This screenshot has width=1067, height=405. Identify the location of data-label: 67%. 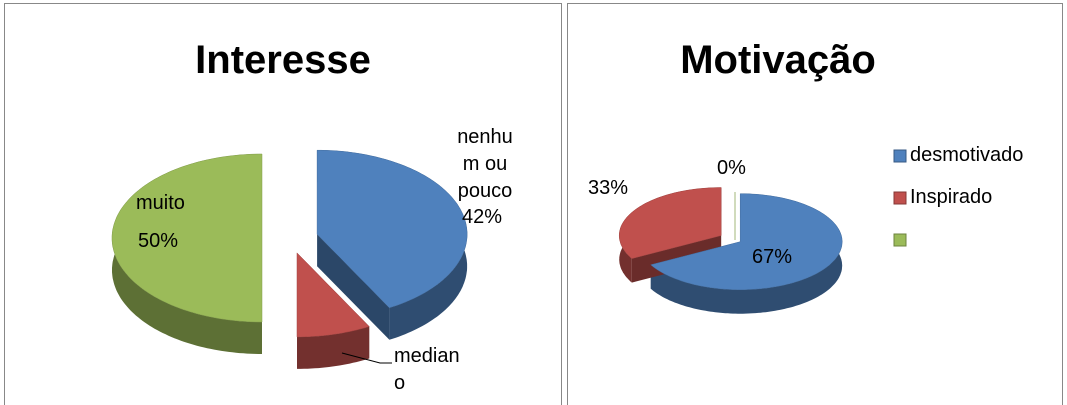
(772, 257).